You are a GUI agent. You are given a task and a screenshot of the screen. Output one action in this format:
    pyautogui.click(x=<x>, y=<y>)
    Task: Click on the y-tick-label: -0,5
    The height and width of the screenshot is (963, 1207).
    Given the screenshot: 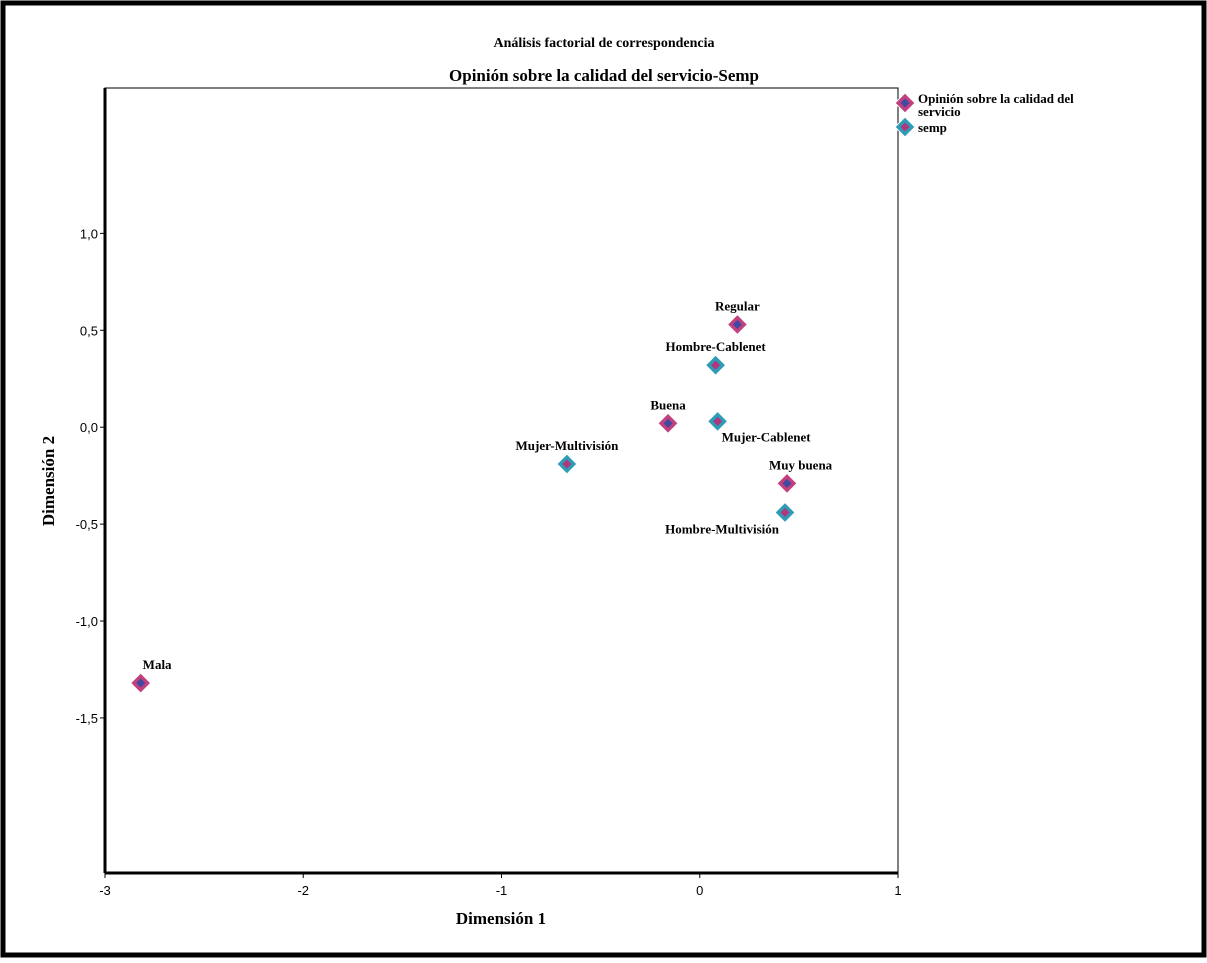 What is the action you would take?
    pyautogui.click(x=87, y=524)
    